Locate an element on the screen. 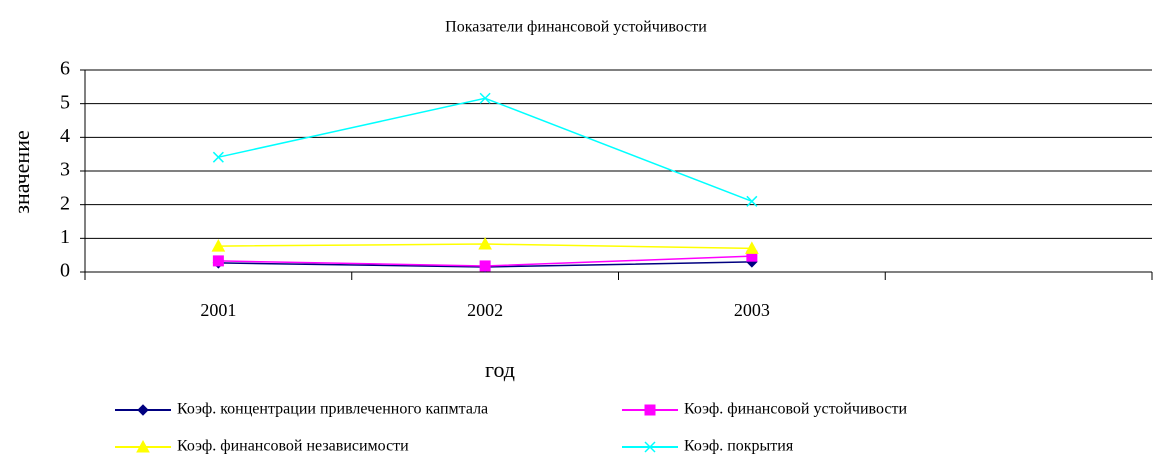 Image resolution: width=1153 pixels, height=459 pixels. x-axis-label: год is located at coordinates (500, 369).